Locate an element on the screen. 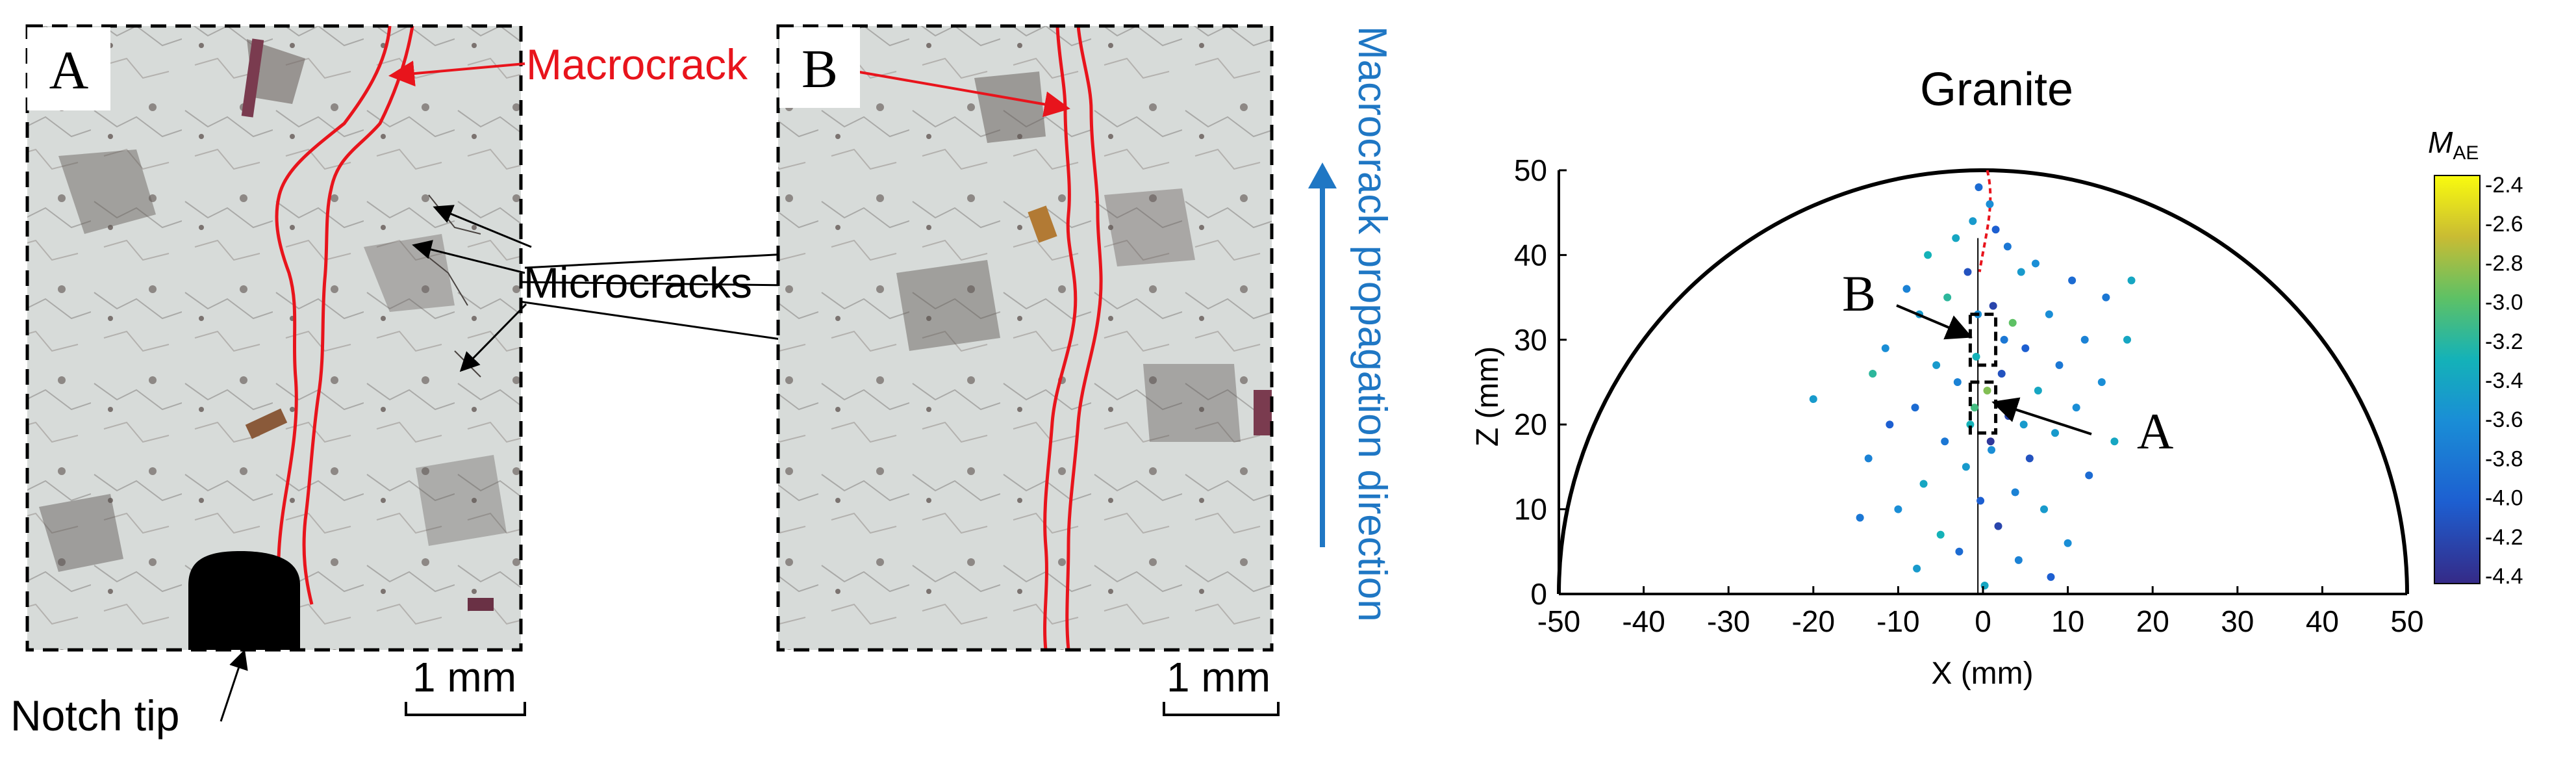 The image size is (2576, 774). colorbar-tick-label: -2.4 is located at coordinates (2504, 186).